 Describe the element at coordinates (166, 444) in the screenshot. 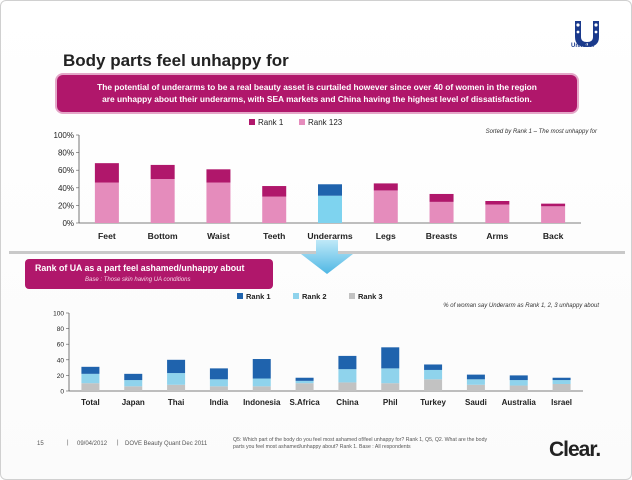

I see `footer-source: DOVE Beauty Quant Dec 2011` at that location.